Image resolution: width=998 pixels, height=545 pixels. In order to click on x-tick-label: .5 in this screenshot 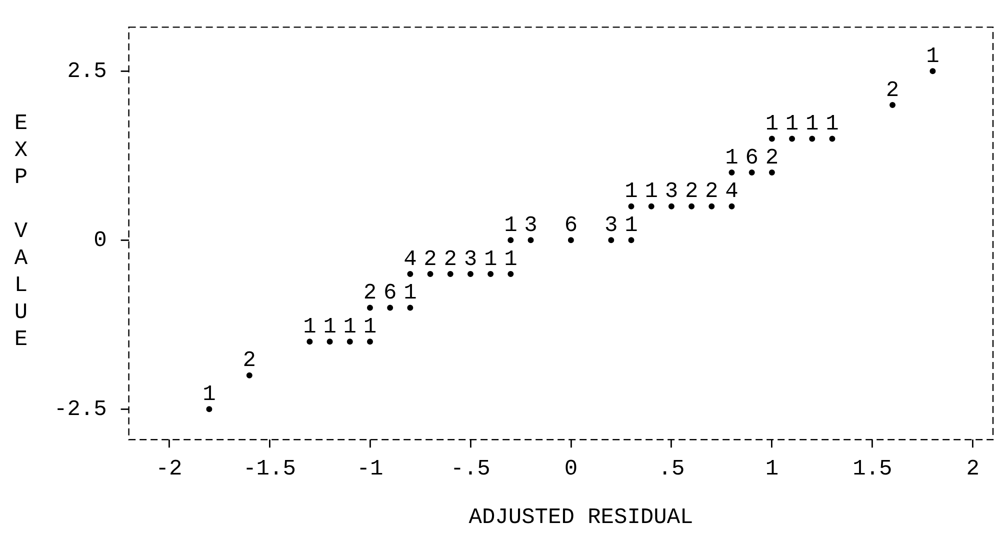, I will do `click(671, 469)`.